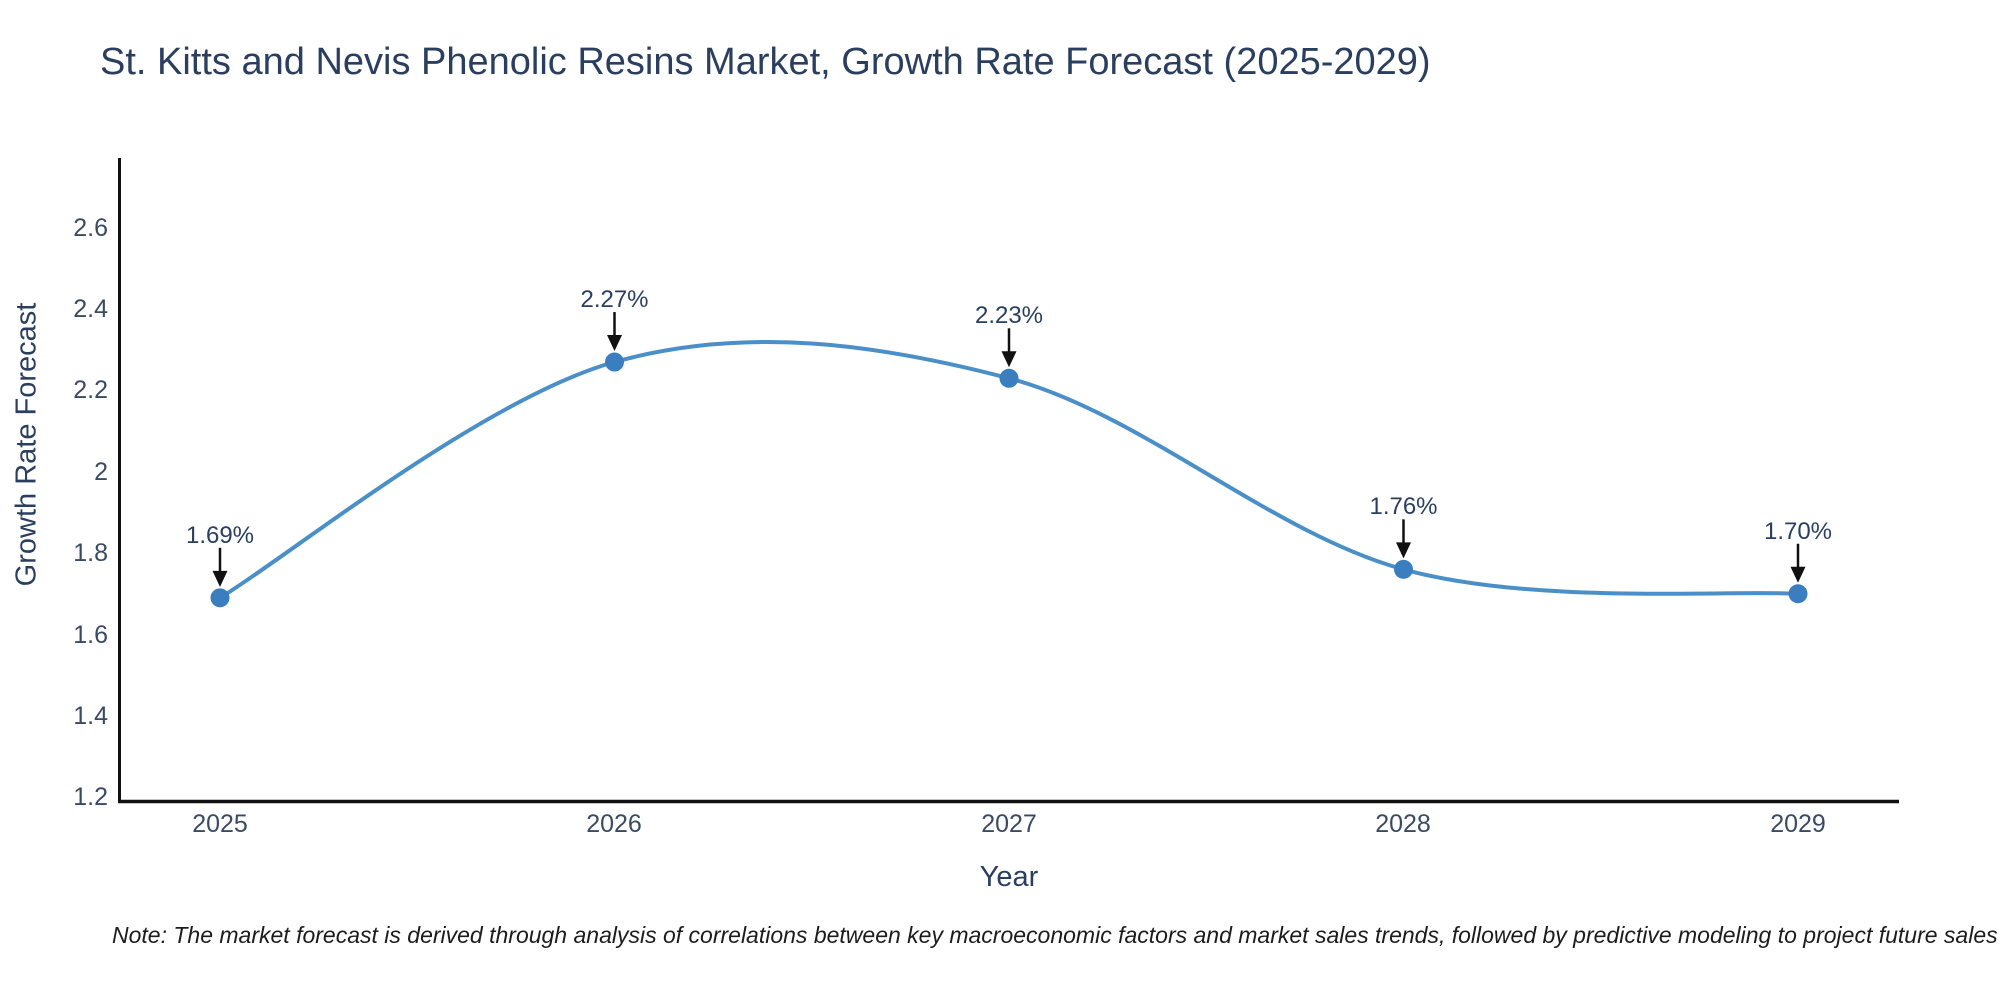  I want to click on x-axis-title: Year, so click(1009, 877).